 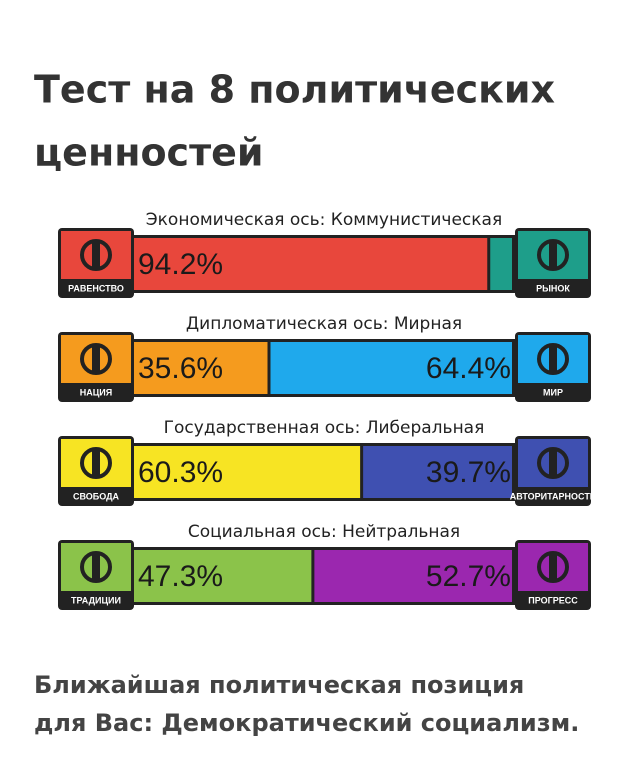 I want to click on footer: Ближайшая политическая позиция, so click(x=279, y=685).